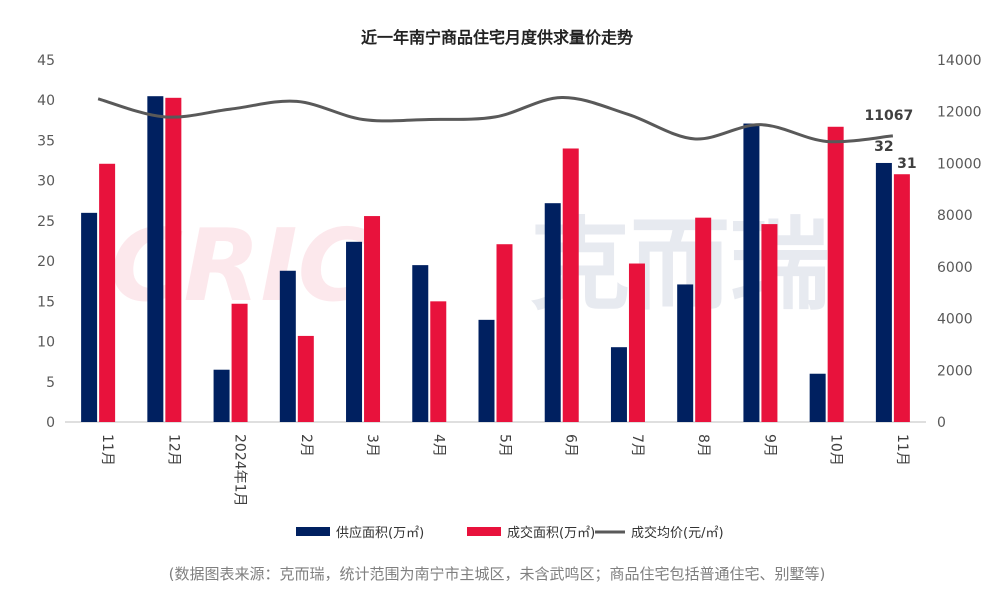 The width and height of the screenshot is (994, 603). Describe the element at coordinates (677, 533) in the screenshot. I see `legend-label-2: 成交均价(元/㎡)` at that location.